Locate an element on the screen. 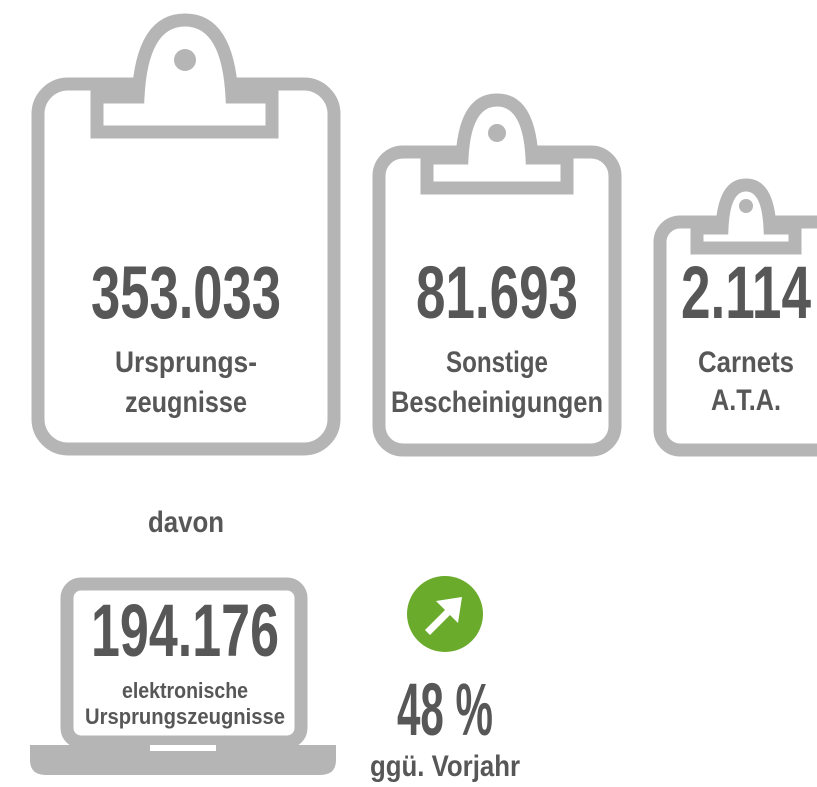 The image size is (817, 787). stat-label: Bescheinigungen is located at coordinates (497, 402).